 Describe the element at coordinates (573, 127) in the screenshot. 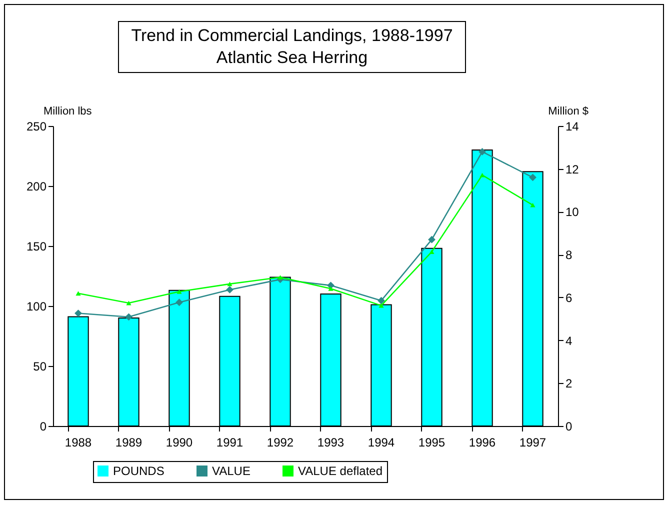

I see `y2-tick-label: 14` at that location.